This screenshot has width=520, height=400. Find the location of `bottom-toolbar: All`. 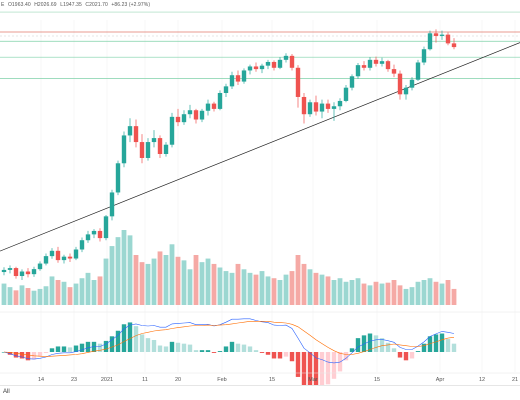

bottom-toolbar: All is located at coordinates (260, 392).